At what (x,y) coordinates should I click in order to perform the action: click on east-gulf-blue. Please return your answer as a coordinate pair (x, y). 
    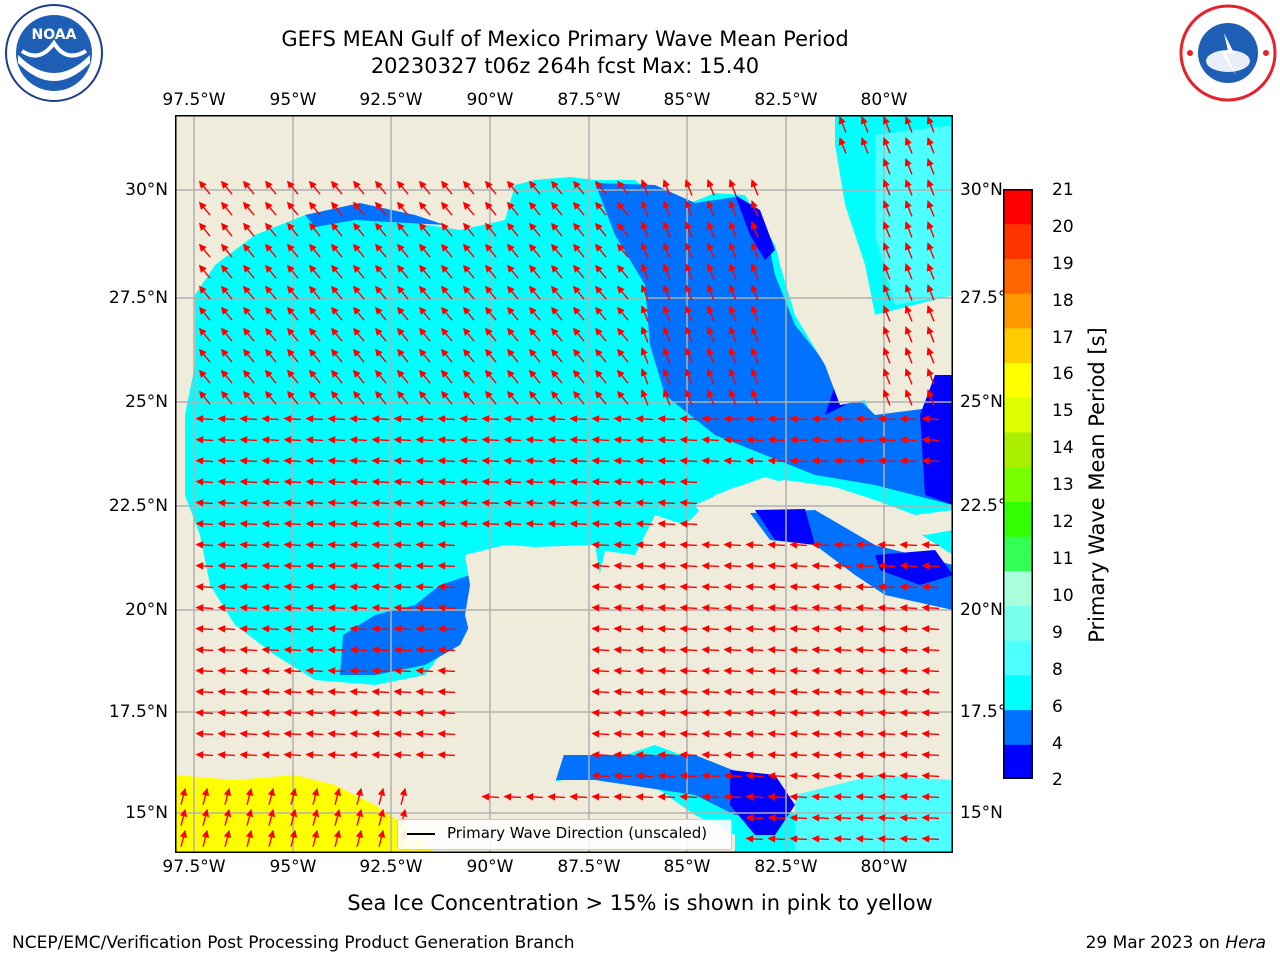
    Looking at the image, I should click on (774, 344).